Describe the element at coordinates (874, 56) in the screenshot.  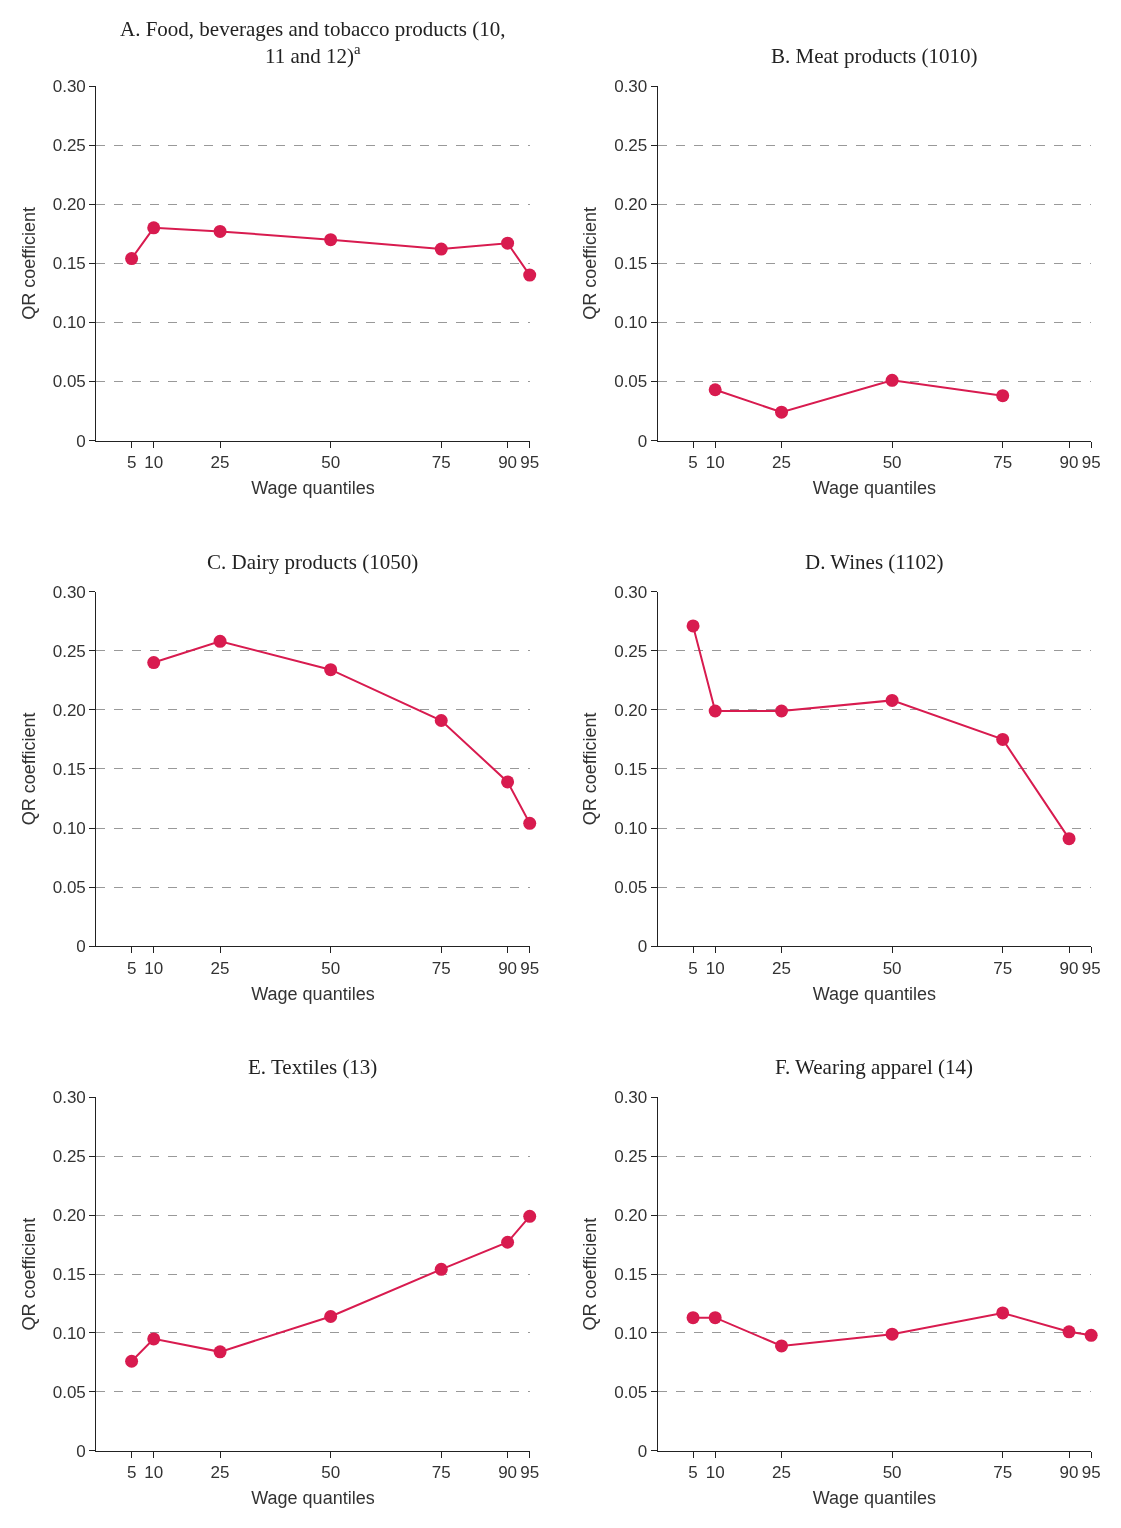
I see `chart-title: B. Meat products (1010)` at that location.